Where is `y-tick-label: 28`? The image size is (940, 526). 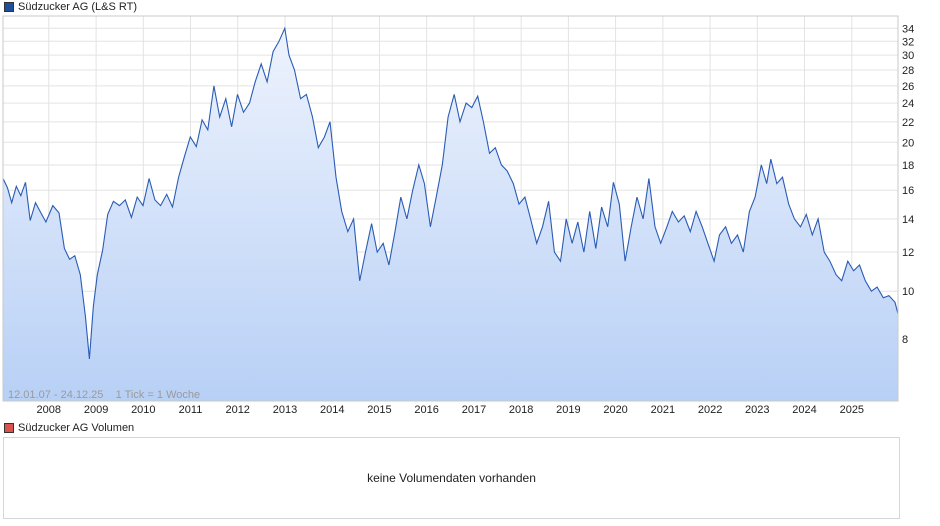
y-tick-label: 28 is located at coordinates (908, 71).